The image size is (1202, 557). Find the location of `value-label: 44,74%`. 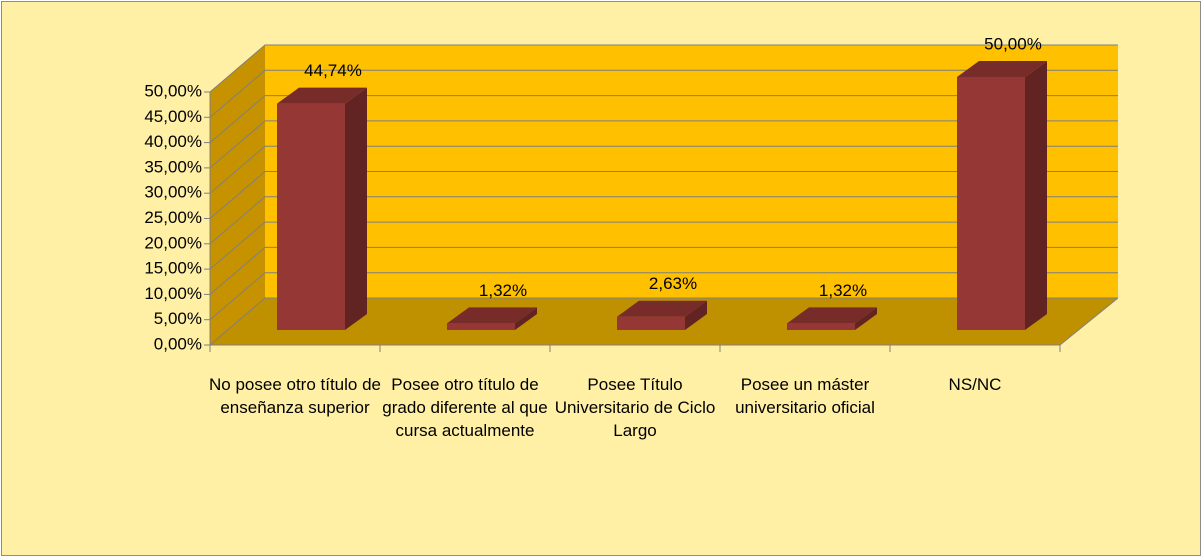

value-label: 44,74% is located at coordinates (333, 70).